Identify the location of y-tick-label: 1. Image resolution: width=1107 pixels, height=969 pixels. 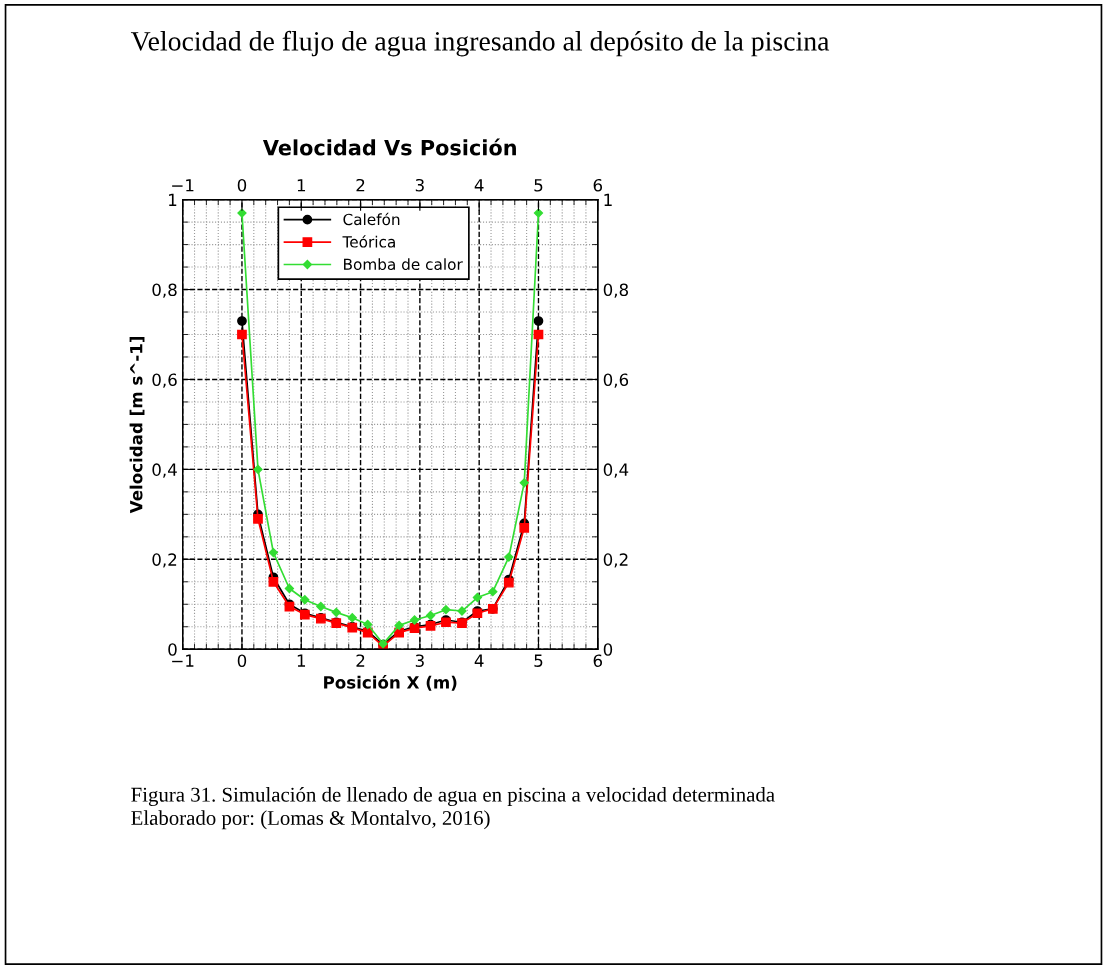
(173, 199).